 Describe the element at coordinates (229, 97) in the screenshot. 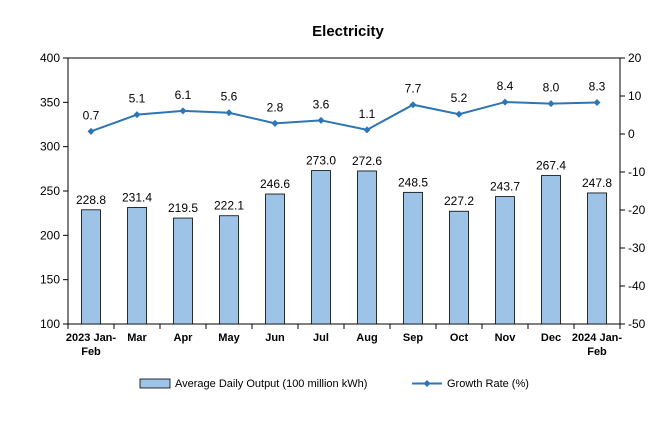

I see `growth-rate-data-label: 5.6` at that location.